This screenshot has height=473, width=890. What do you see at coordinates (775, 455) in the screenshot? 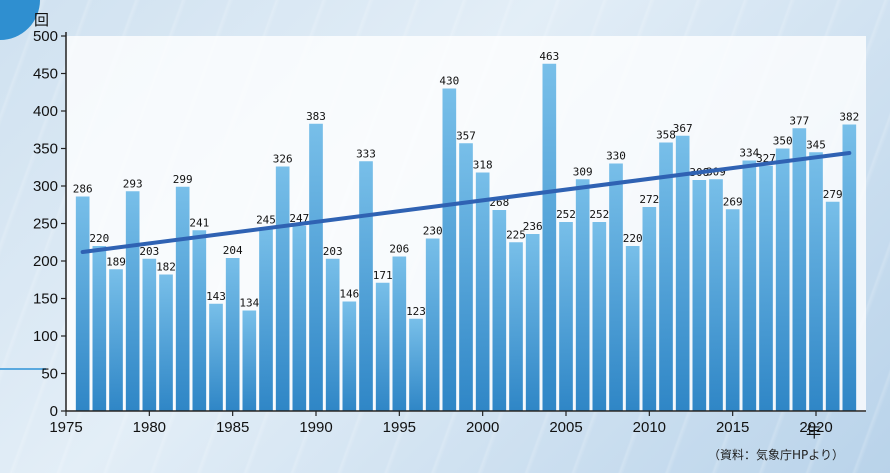
I see `source-note: （資料：気象庁HPより）` at bounding box center [775, 455].